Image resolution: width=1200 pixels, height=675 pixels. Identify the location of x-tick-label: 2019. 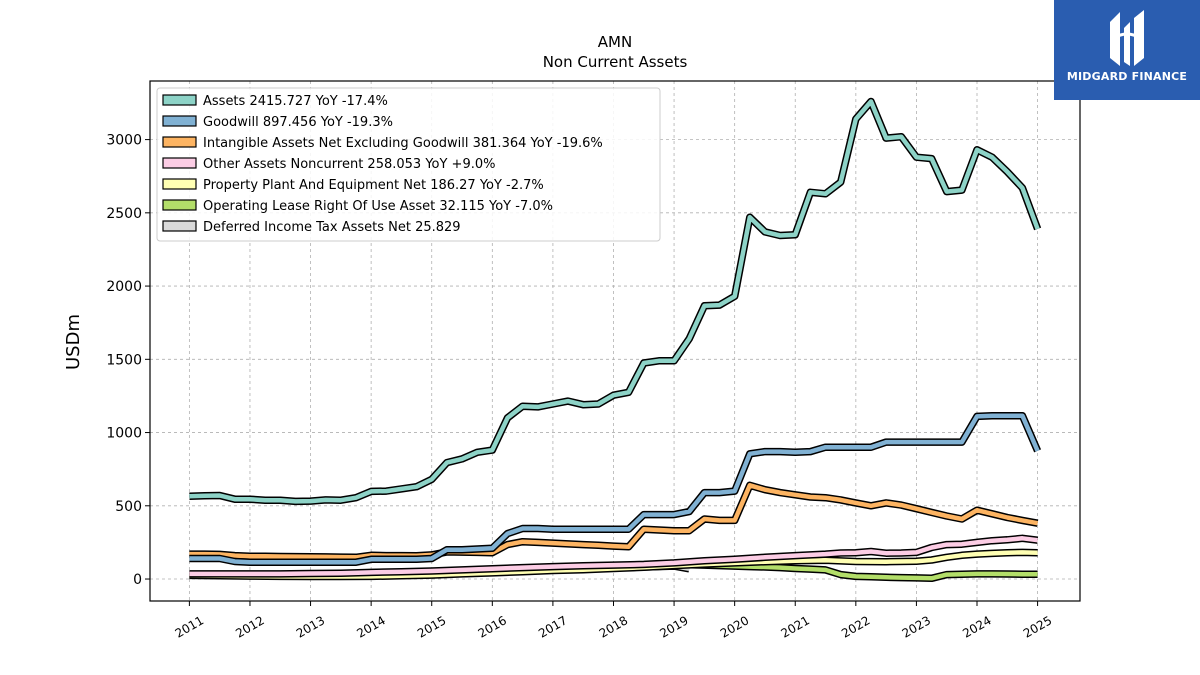
(673, 626).